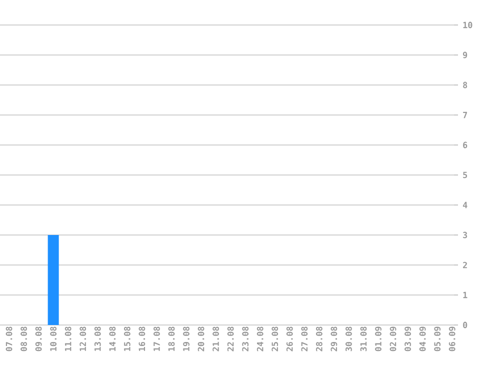 The image size is (498, 370). I want to click on x-tick-label: 05.09, so click(437, 339).